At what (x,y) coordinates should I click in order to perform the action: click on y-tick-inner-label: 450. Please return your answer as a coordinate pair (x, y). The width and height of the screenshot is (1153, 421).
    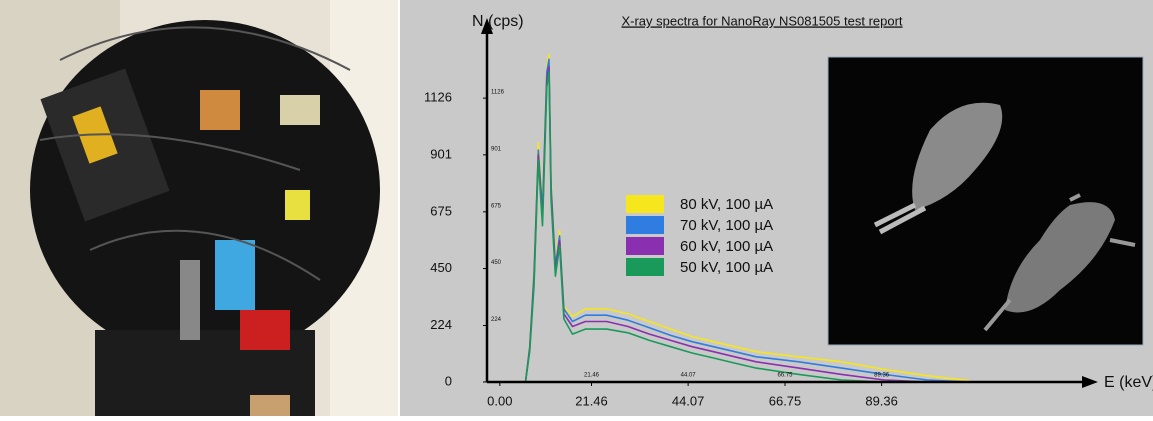
    Looking at the image, I should click on (496, 263).